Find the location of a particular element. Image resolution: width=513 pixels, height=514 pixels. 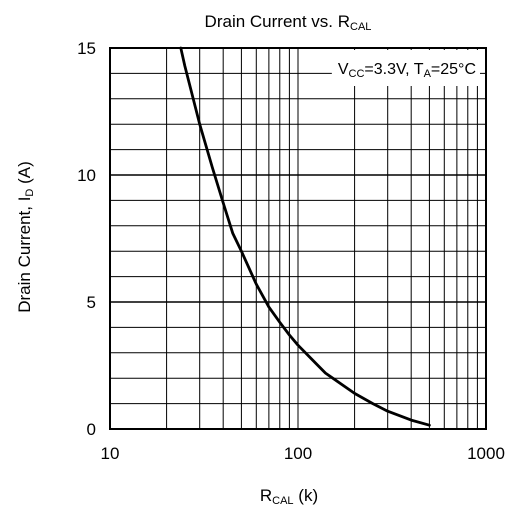

chart-title-sub: CAL is located at coordinates (360, 27).